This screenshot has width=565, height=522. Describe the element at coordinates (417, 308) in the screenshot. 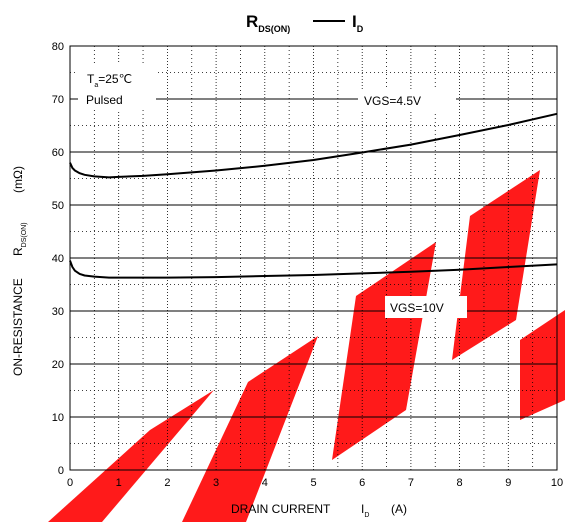

I see `series-label-vgs-10v: VGS=10V` at that location.